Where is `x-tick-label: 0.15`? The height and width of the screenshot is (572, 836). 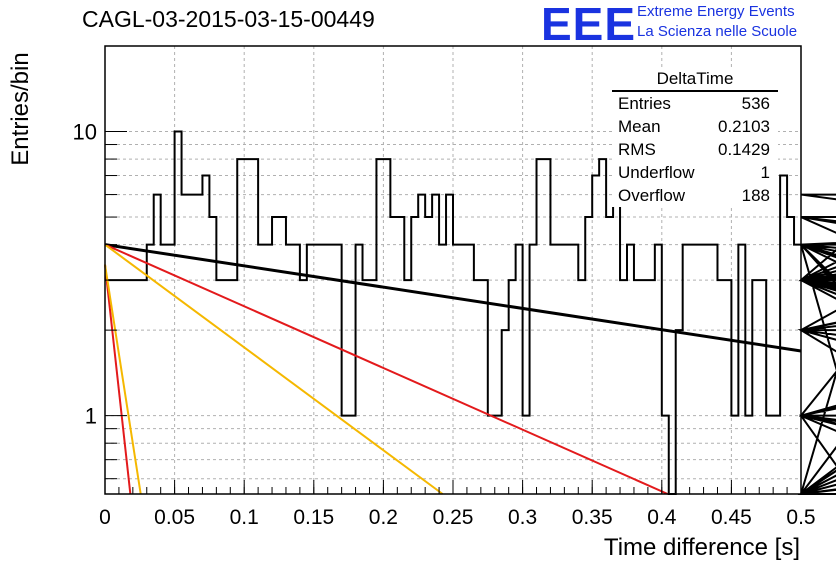 x-tick-label: 0.15 is located at coordinates (313, 517).